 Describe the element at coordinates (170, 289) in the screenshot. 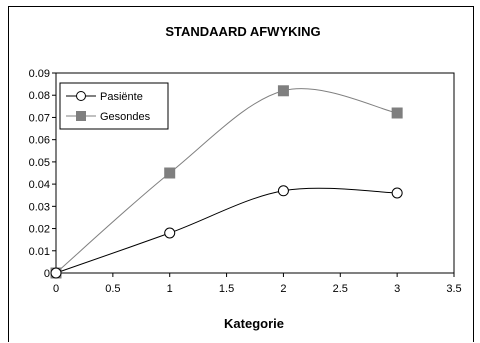

I see `x-tick-label: 1` at that location.